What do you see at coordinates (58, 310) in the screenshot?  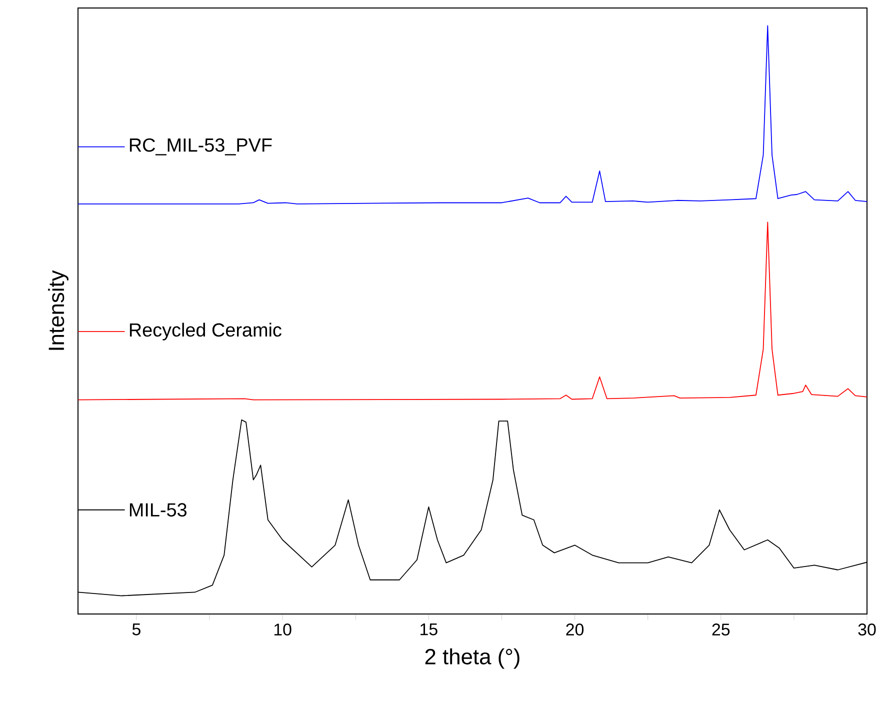 I see `y-axis-title: Intensity` at bounding box center [58, 310].